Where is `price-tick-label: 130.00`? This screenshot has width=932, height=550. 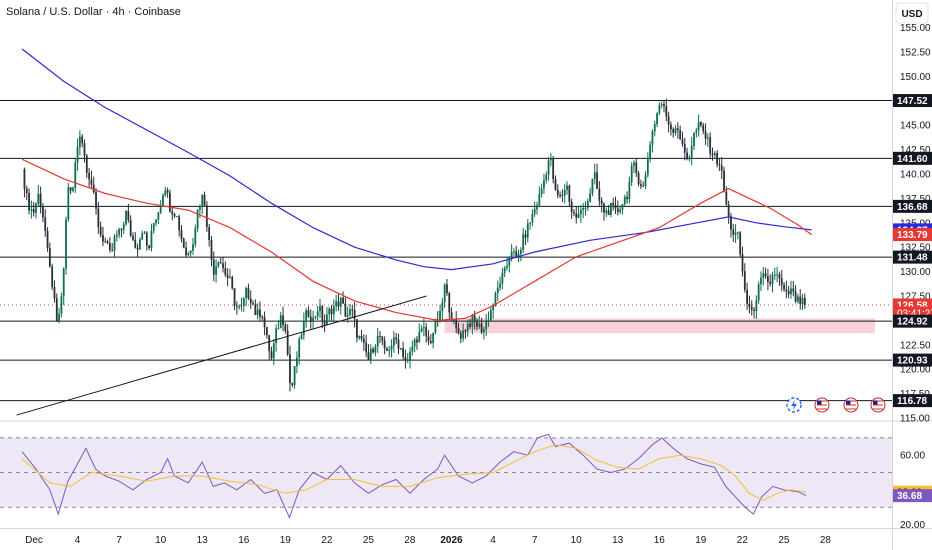
price-tick-label: 130.00 is located at coordinates (915, 272).